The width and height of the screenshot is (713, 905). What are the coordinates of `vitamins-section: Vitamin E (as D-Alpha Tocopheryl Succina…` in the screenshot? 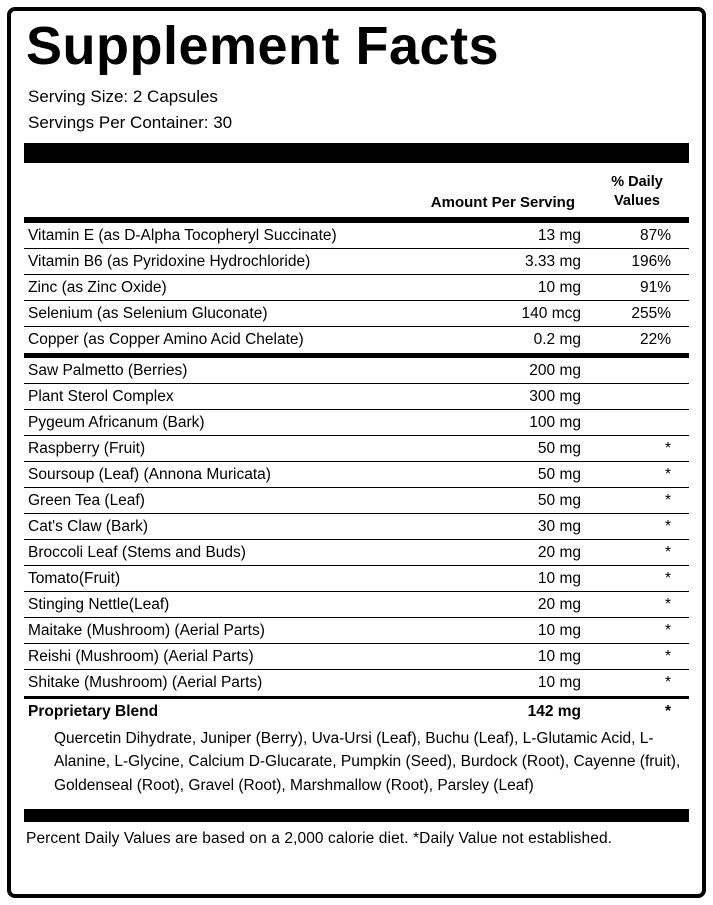 It's located at (356, 288).